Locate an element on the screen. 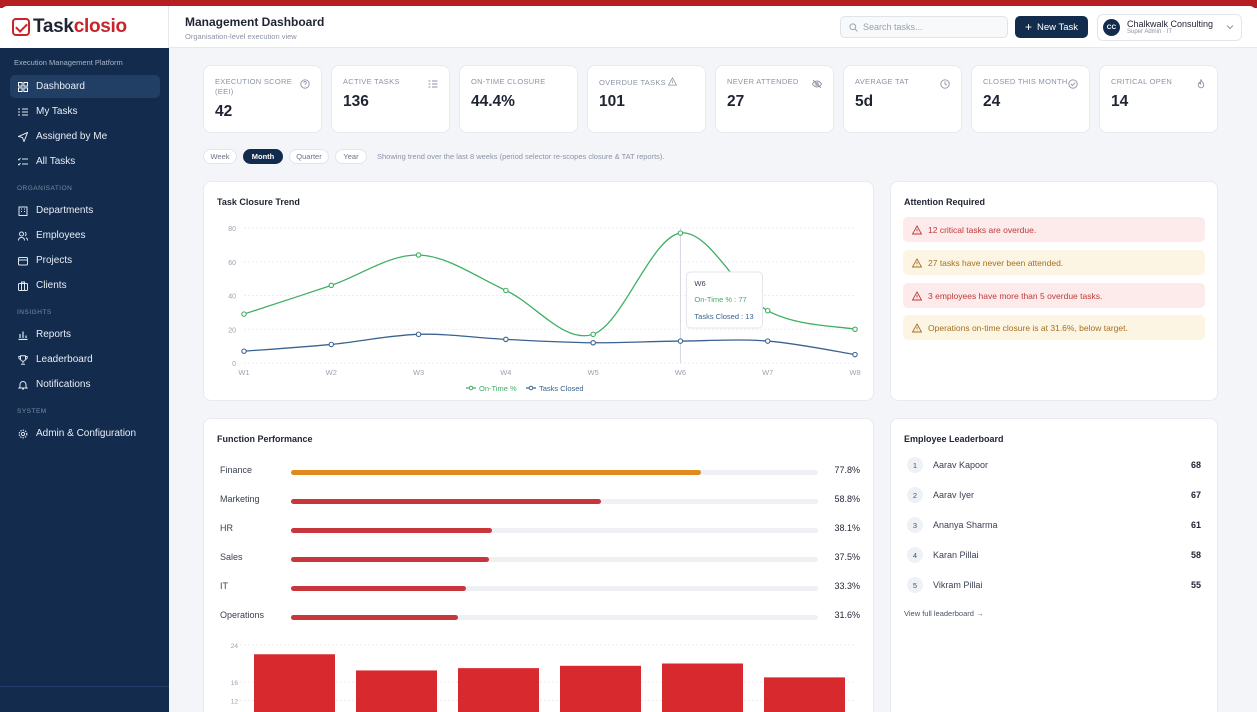  leaderboard-rank: 5 is located at coordinates (915, 585).